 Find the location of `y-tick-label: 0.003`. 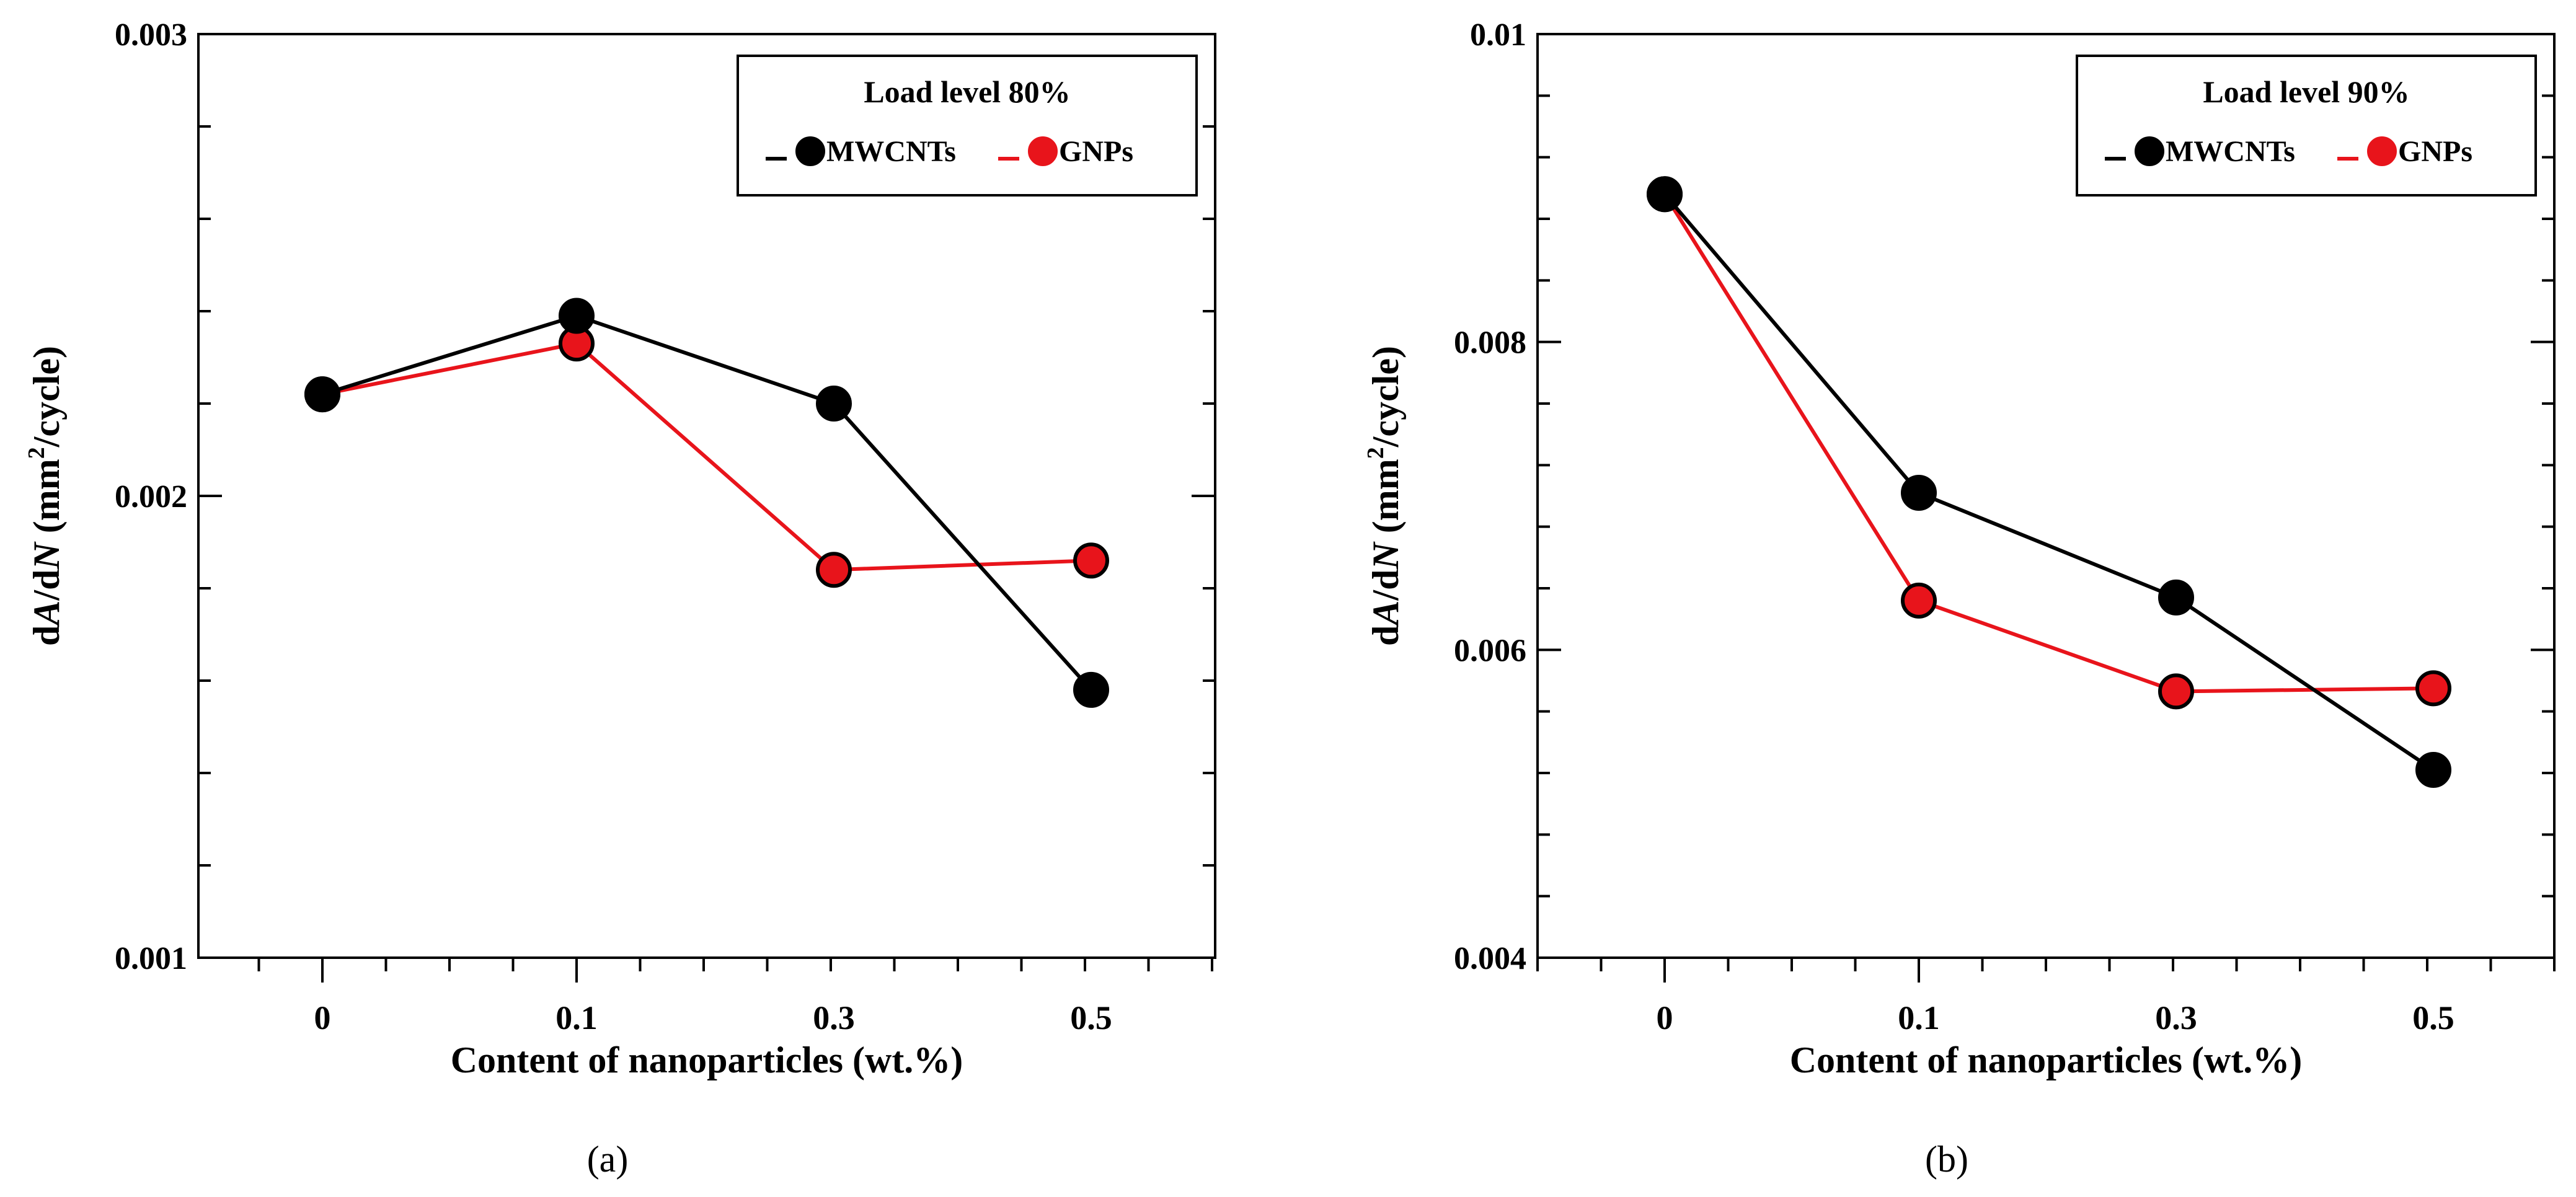

y-tick-label: 0.003 is located at coordinates (151, 35).